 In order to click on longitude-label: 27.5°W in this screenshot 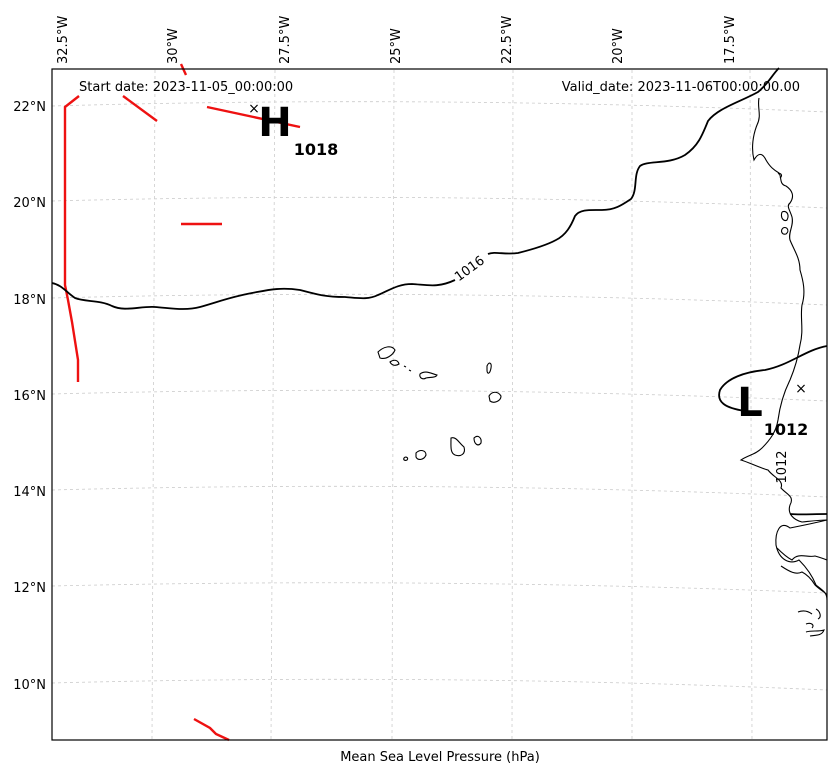, I will do `click(285, 40)`.